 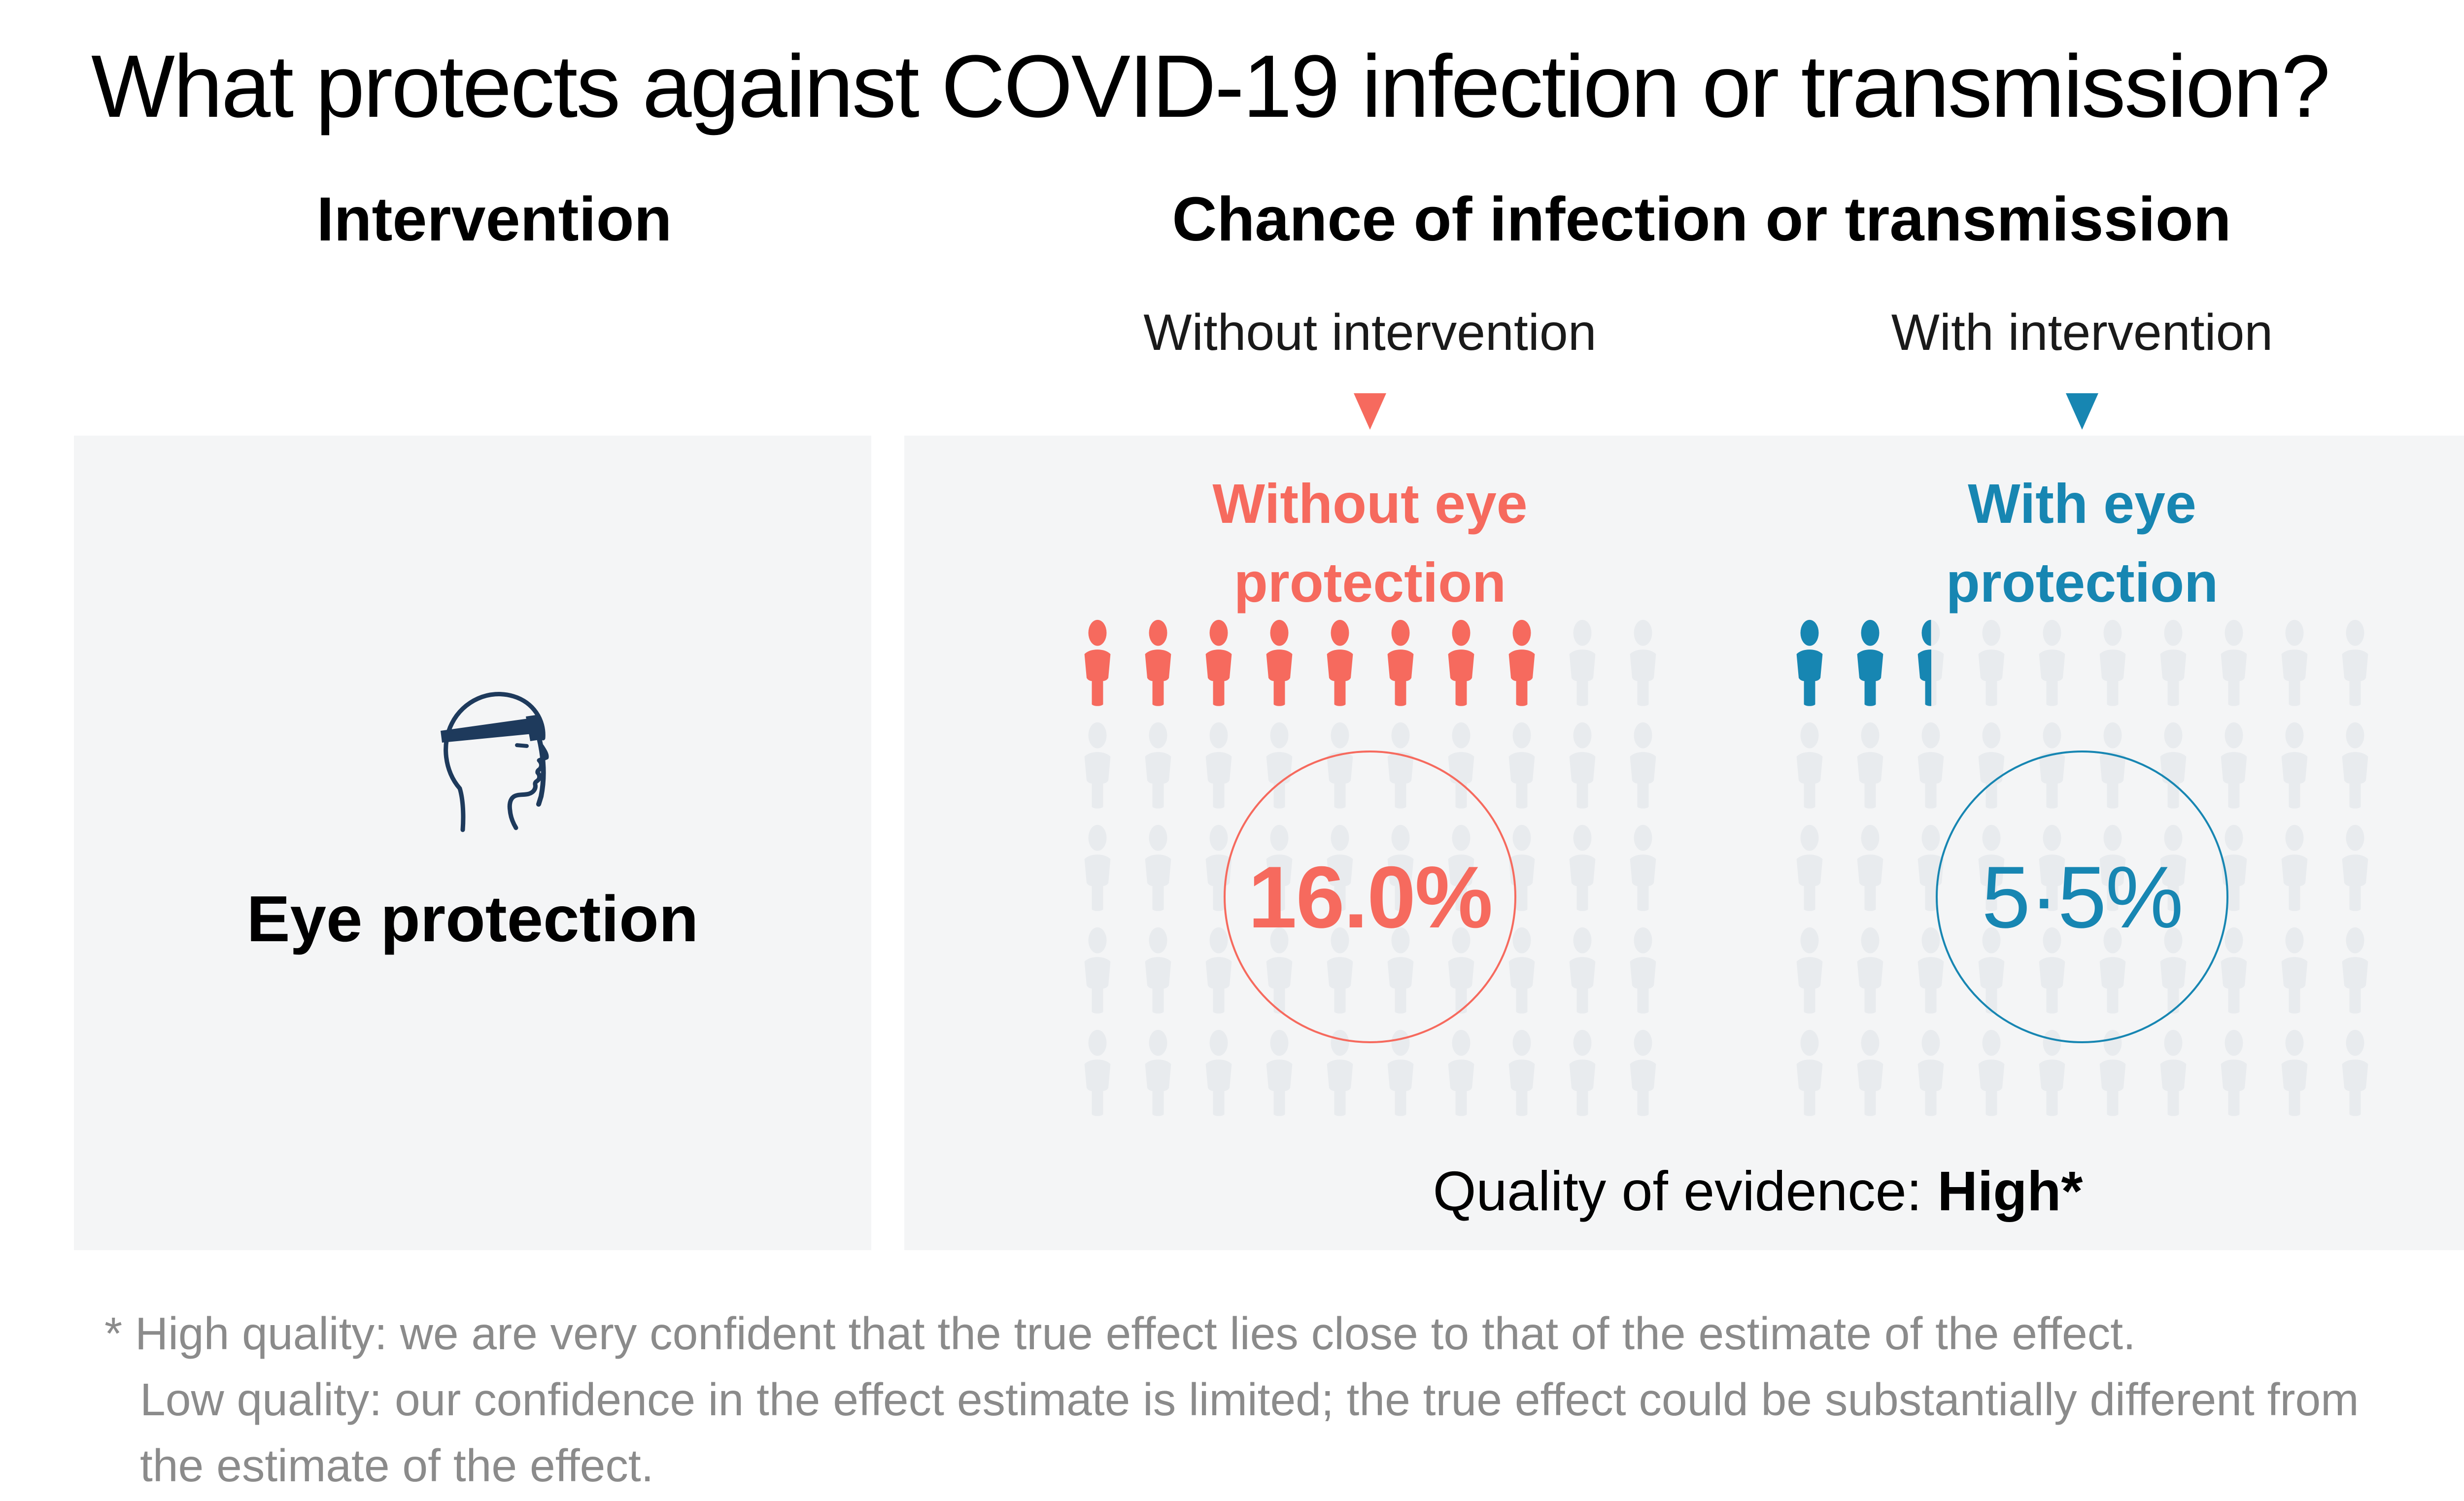 I want to click on without-eye-protection-label: Without eye protection, so click(x=1370, y=543).